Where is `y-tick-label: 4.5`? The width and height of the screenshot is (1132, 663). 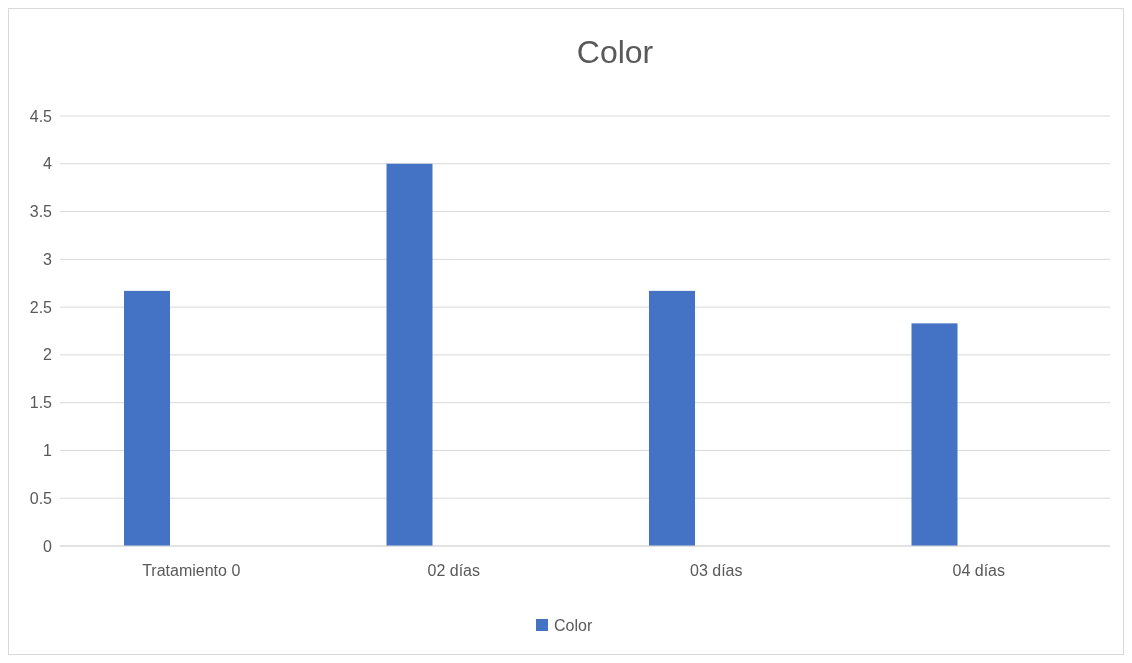 y-tick-label: 4.5 is located at coordinates (41, 116).